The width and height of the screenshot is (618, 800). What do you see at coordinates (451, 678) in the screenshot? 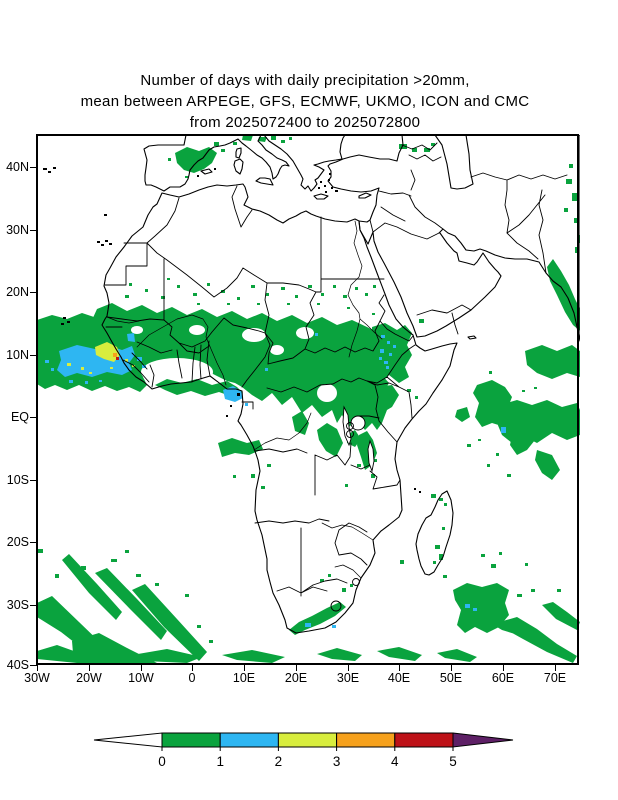
I see `x-tick-label: 50E` at bounding box center [451, 678].